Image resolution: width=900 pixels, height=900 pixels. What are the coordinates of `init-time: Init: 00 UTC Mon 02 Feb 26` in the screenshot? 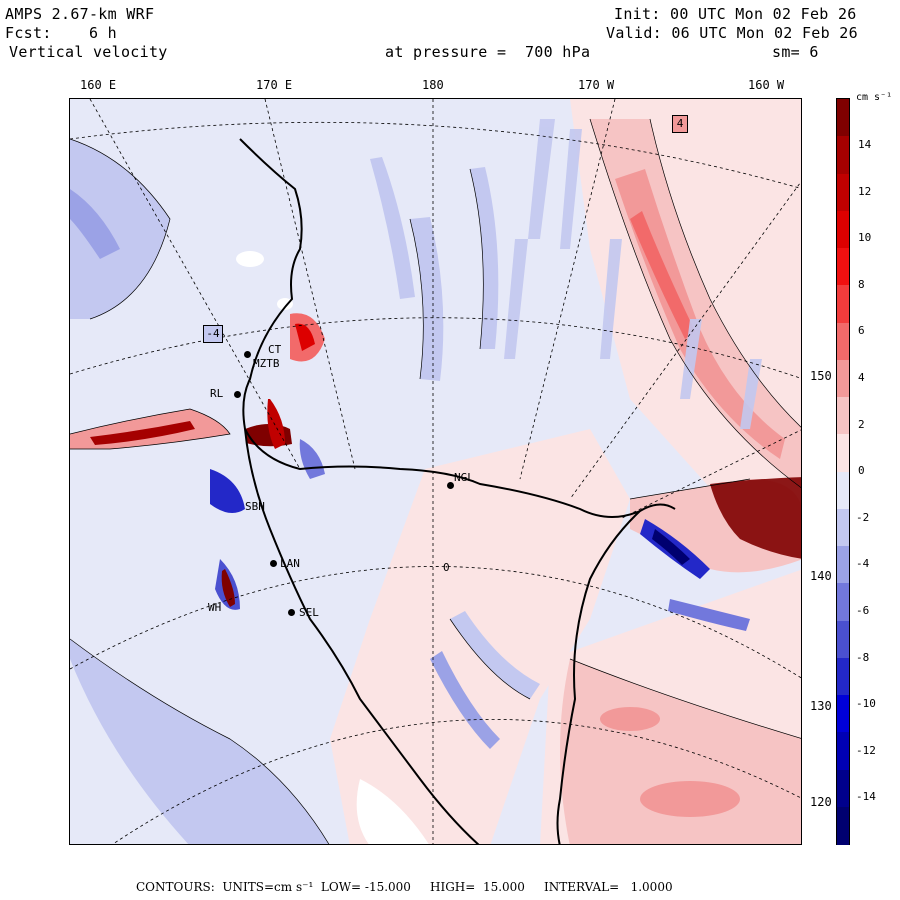 It's located at (735, 14).